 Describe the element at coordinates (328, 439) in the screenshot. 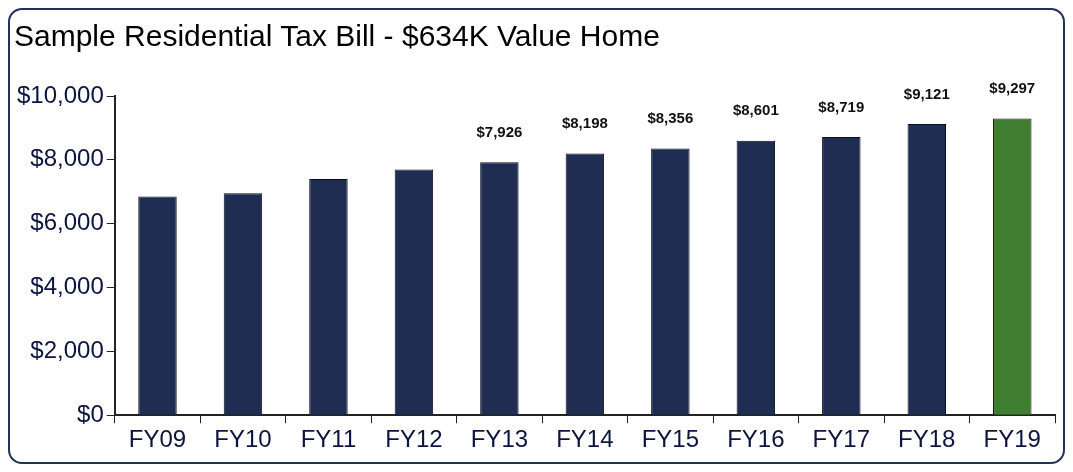

I see `x-tick-label: FY11` at that location.